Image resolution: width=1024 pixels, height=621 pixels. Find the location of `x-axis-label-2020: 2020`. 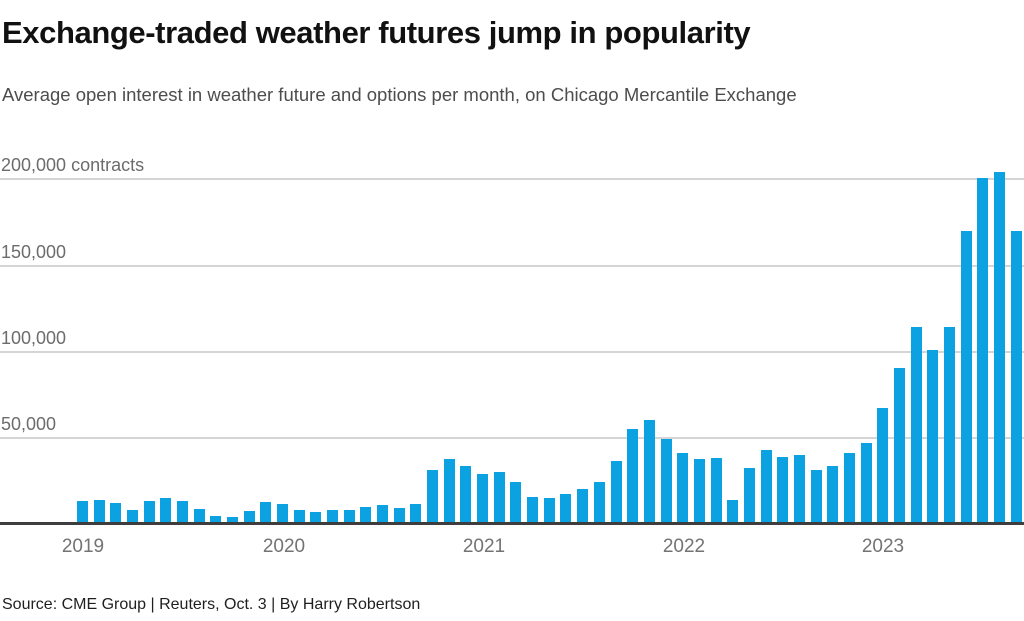

x-axis-label-2020: 2020 is located at coordinates (284, 546).